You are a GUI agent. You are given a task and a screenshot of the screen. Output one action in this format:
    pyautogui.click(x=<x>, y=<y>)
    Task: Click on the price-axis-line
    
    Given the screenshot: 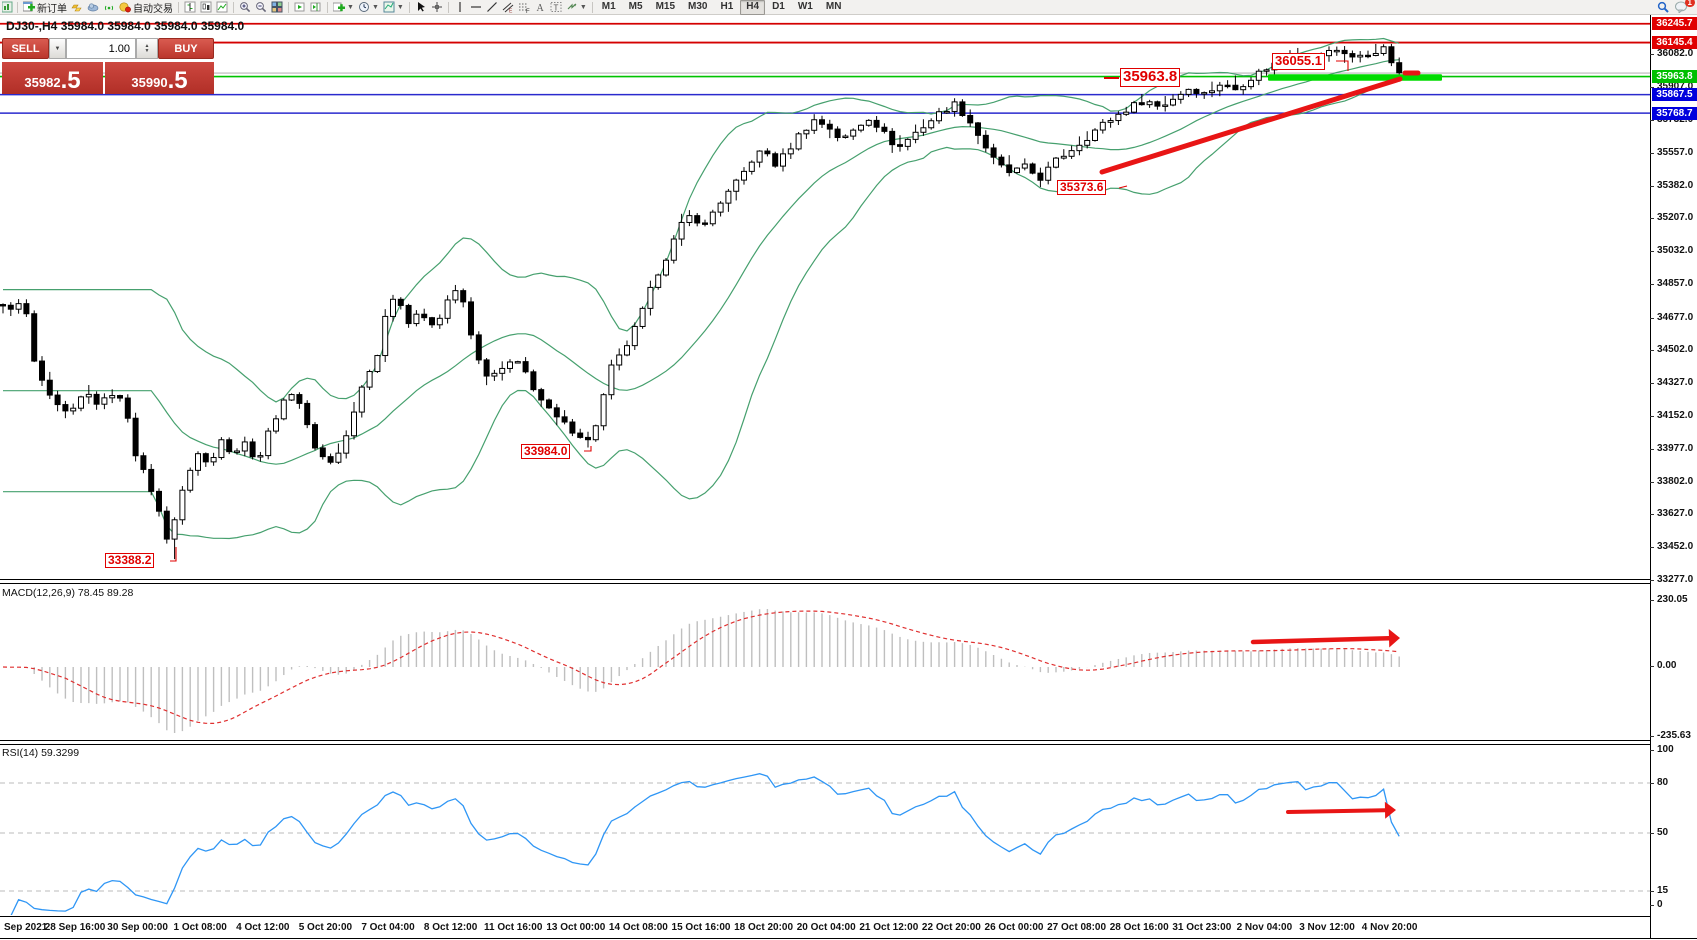 What is the action you would take?
    pyautogui.click(x=1650, y=476)
    